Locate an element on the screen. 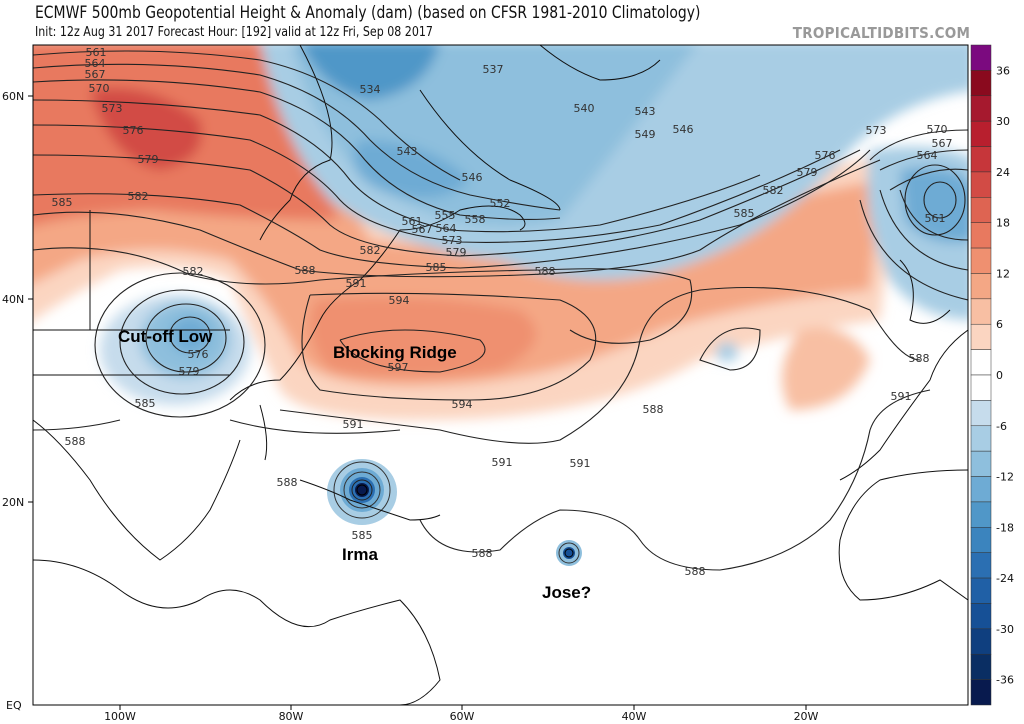  colorbar-label: -30 is located at coordinates (1005, 629).